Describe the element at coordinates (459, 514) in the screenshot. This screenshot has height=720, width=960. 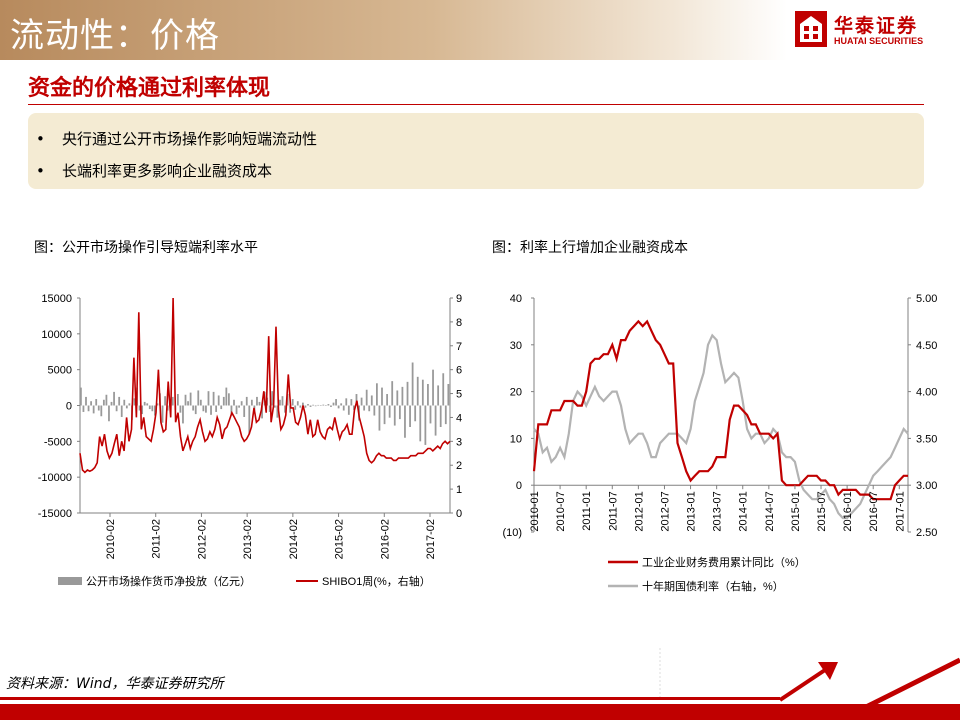
I see `y-tick-label-right: 0` at that location.